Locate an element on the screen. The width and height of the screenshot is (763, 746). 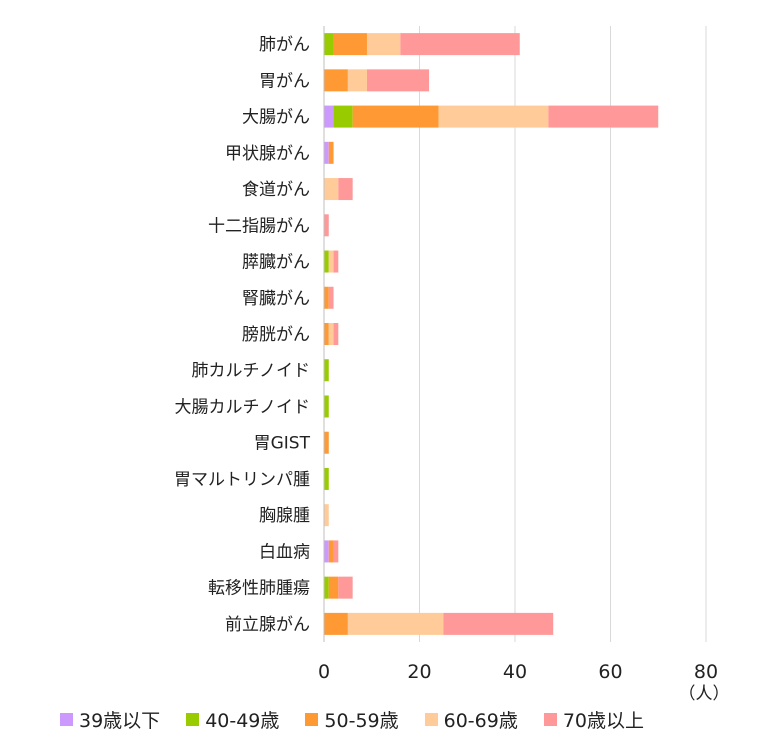
category-label: 転移性肺腫瘍 is located at coordinates (259, 589).